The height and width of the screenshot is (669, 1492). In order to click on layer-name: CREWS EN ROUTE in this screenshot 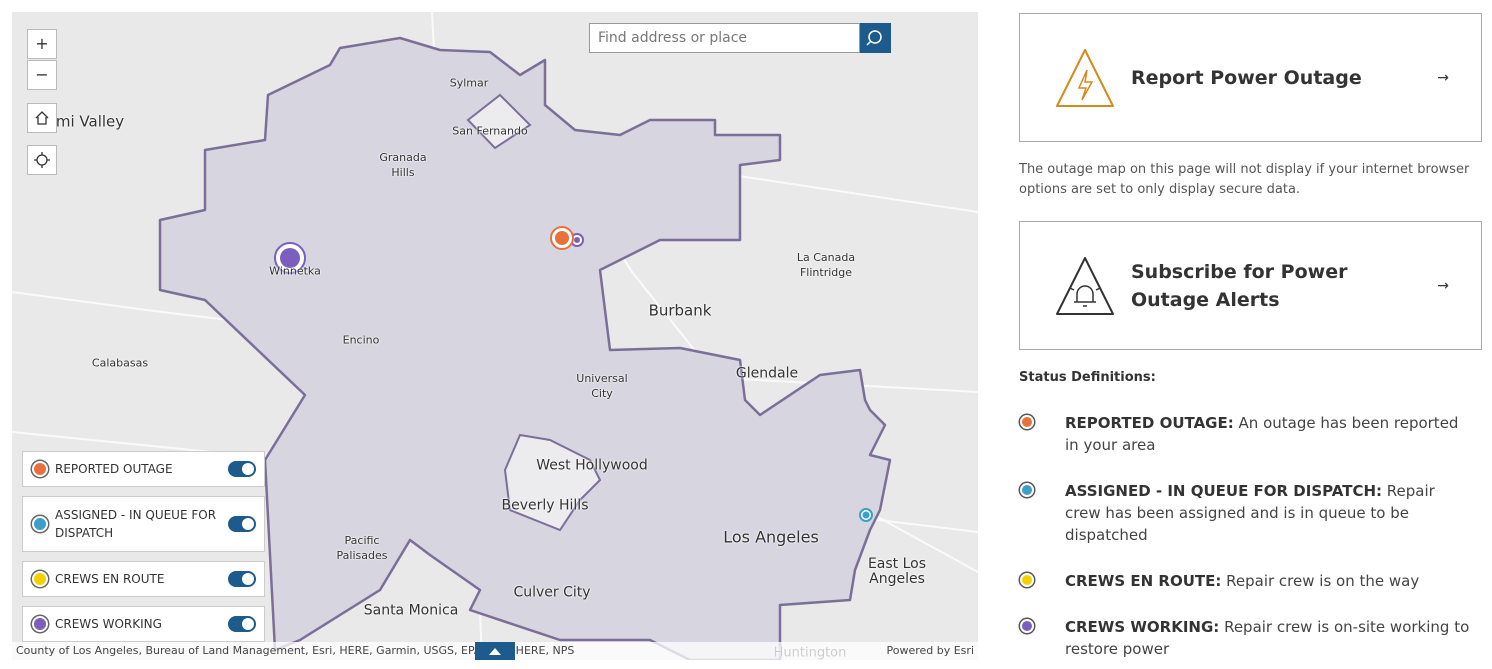, I will do `click(110, 579)`.